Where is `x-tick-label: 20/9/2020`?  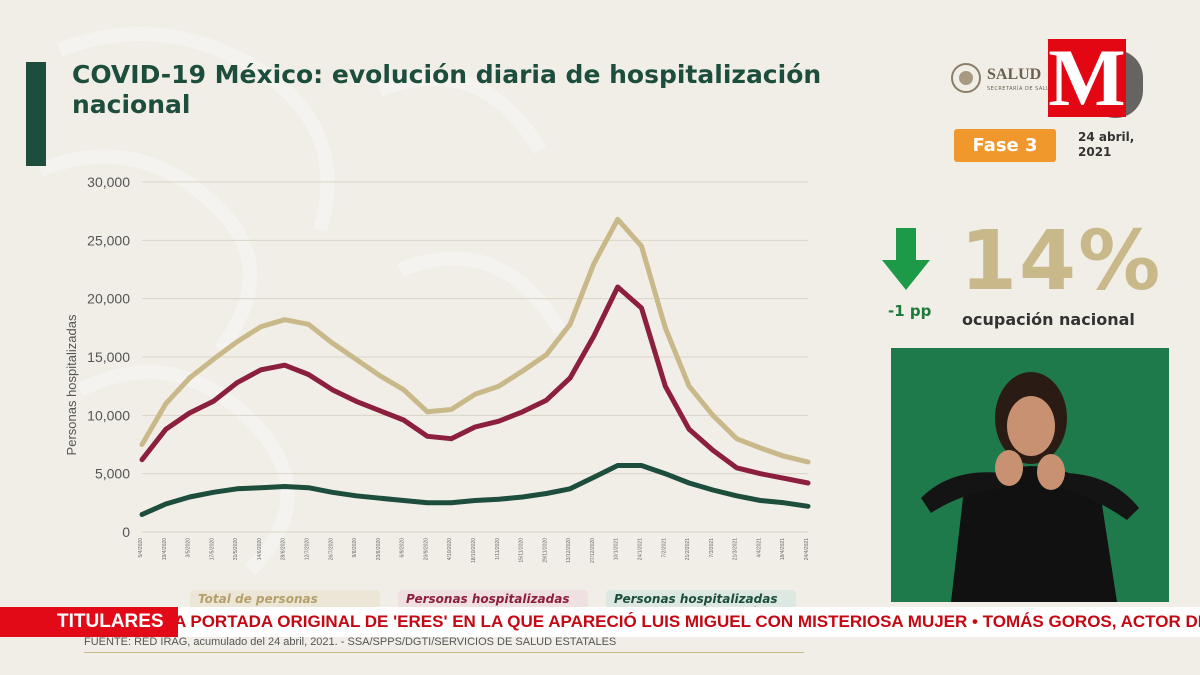 x-tick-label: 20/9/2020 is located at coordinates (426, 549).